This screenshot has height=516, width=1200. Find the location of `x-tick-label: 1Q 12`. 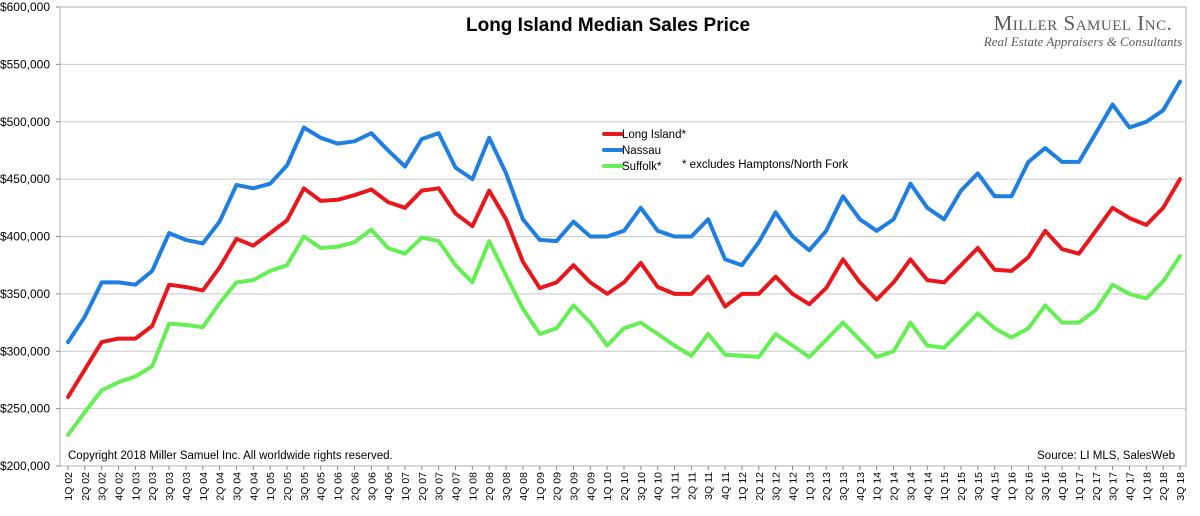

x-tick-label: 1Q 12 is located at coordinates (743, 486).